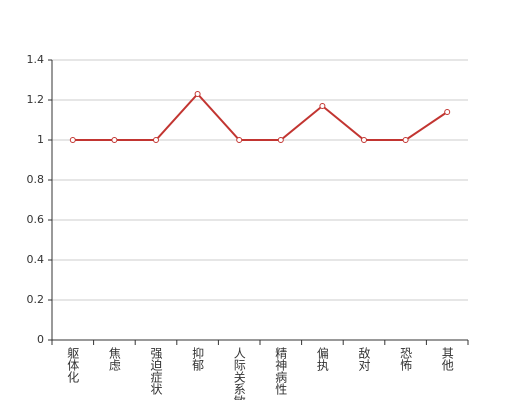 This screenshot has width=520, height=400. What do you see at coordinates (73, 365) in the screenshot?
I see `x-tick-label: 躯体化` at bounding box center [73, 365].